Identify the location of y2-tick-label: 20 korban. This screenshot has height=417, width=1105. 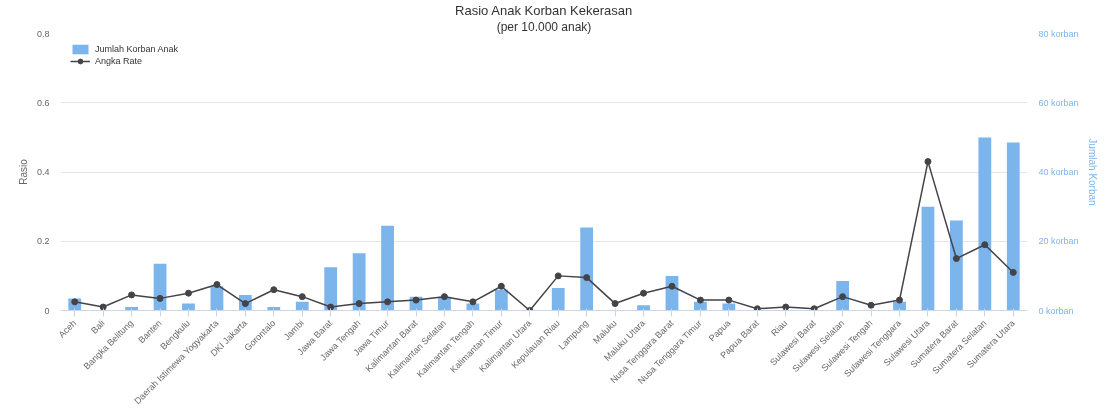
(1058, 241).